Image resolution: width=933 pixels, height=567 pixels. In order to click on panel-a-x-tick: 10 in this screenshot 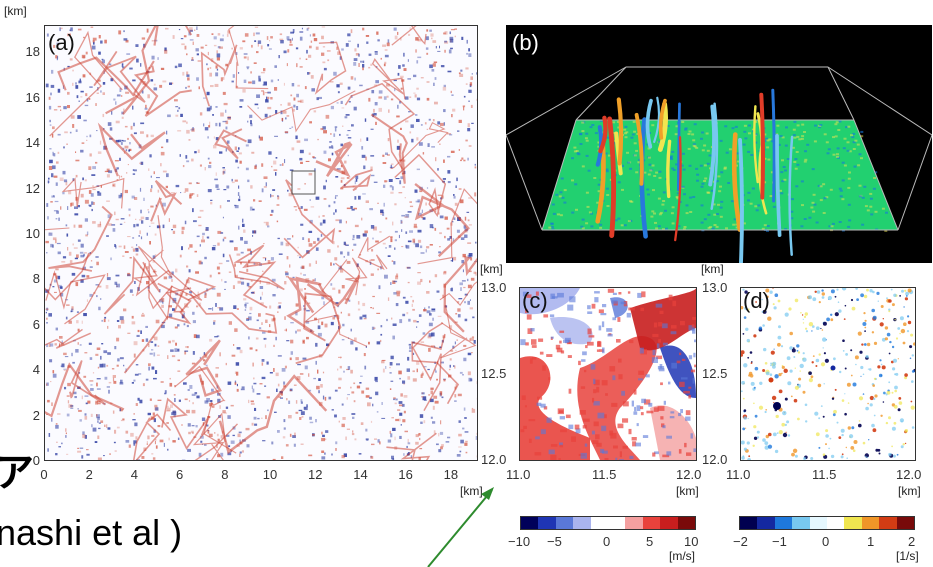, I will do `click(270, 474)`.